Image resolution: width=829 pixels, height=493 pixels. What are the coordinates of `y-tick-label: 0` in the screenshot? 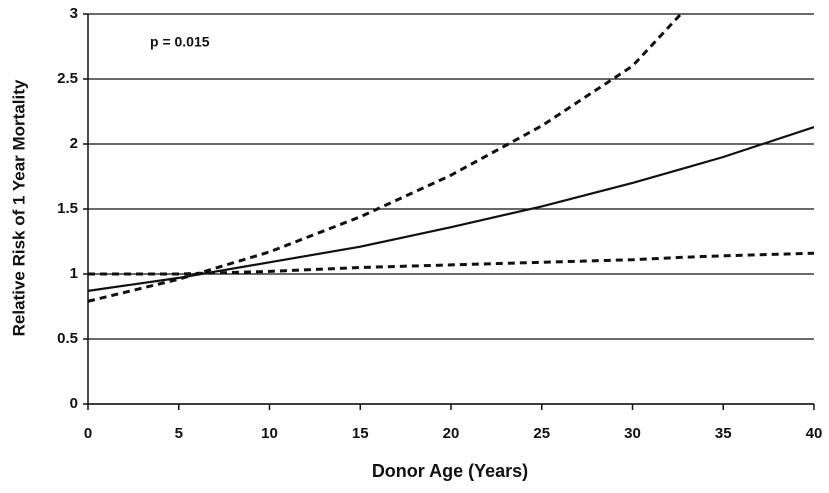 It's located at (74, 403).